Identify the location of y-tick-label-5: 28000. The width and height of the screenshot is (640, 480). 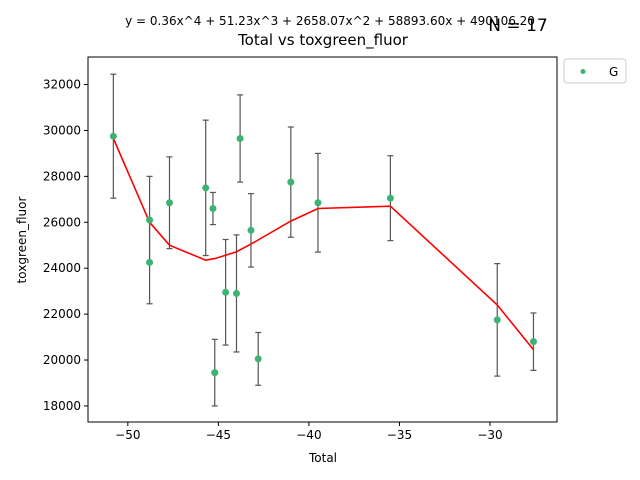
(62, 176).